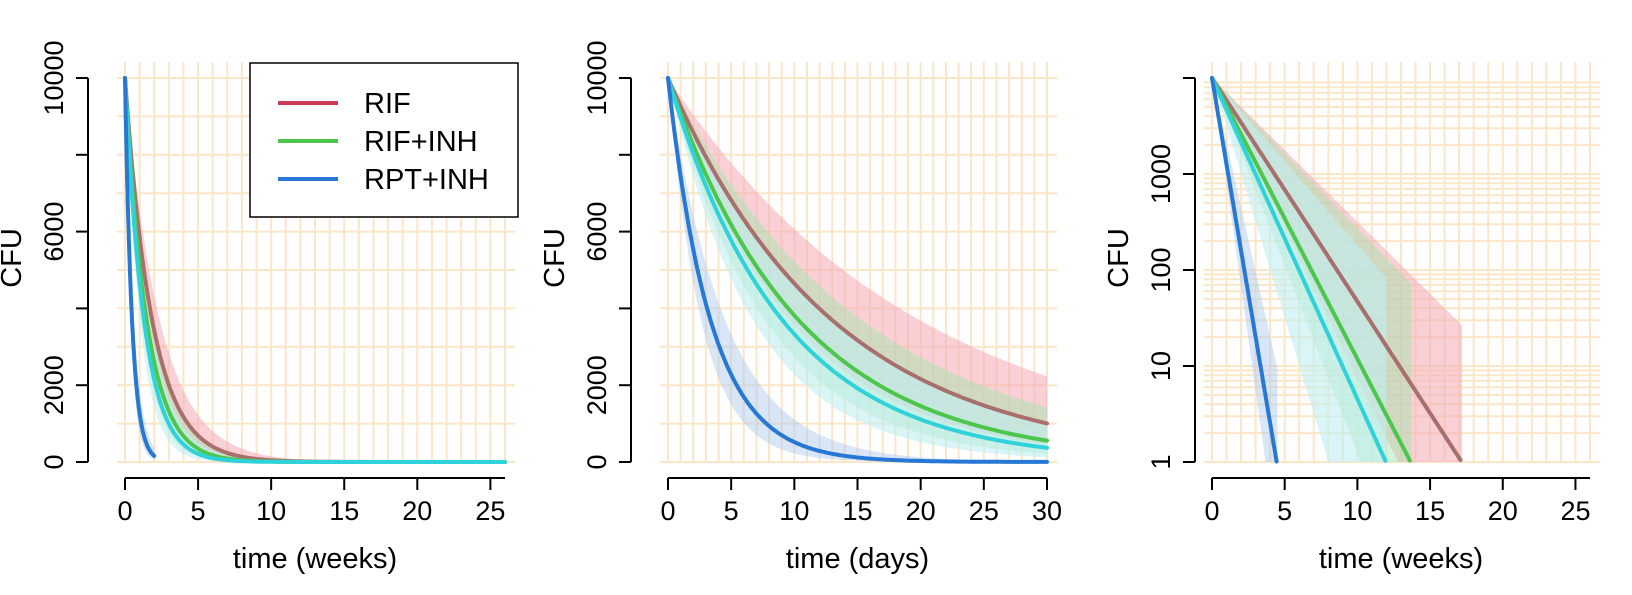 This screenshot has height=595, width=1632. What do you see at coordinates (426, 180) in the screenshot?
I see `legend-entry: RPT+INH` at bounding box center [426, 180].